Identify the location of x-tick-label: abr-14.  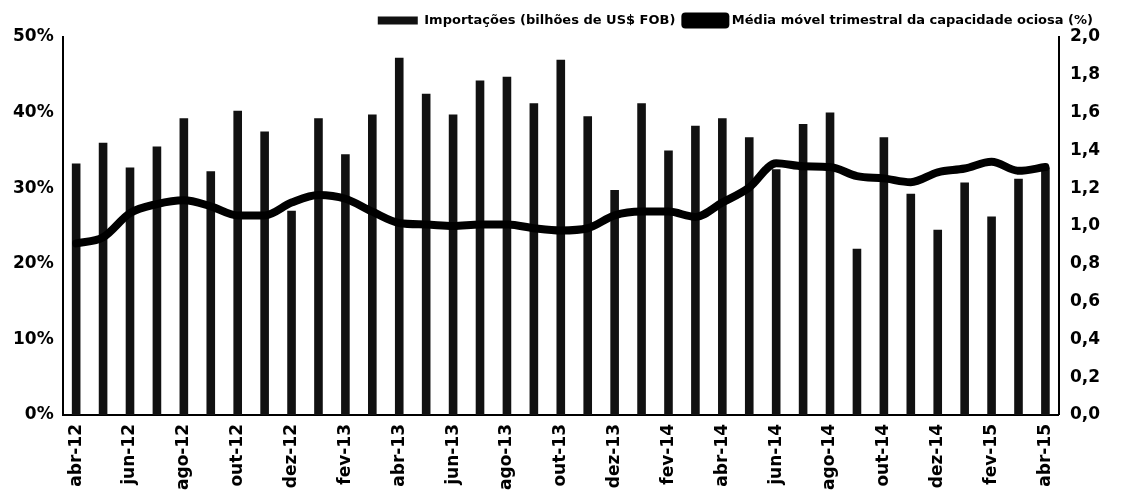
(720, 455).